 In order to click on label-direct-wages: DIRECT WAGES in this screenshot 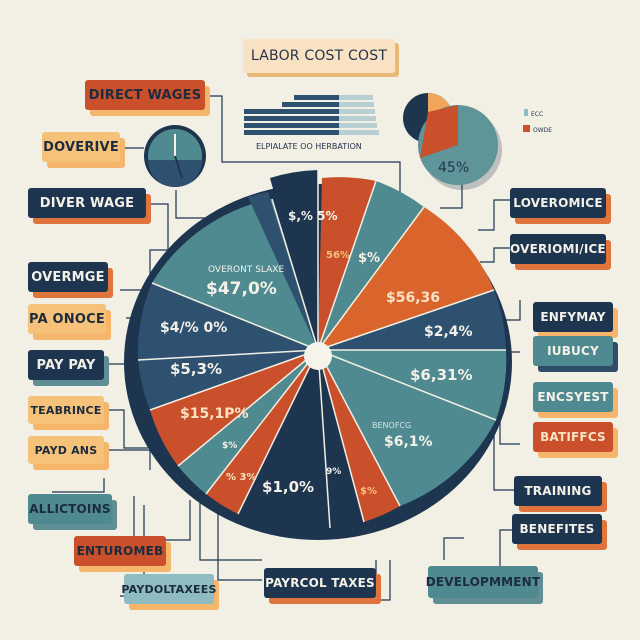, I will do `click(145, 95)`.